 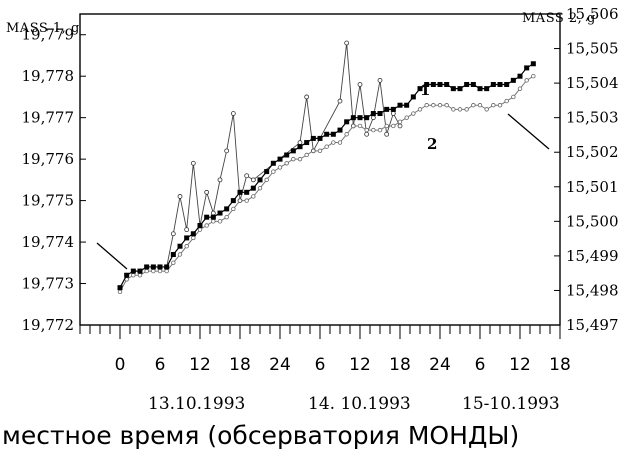 What do you see at coordinates (112, 256) in the screenshot?
I see `left-pointer-arrow` at bounding box center [112, 256].